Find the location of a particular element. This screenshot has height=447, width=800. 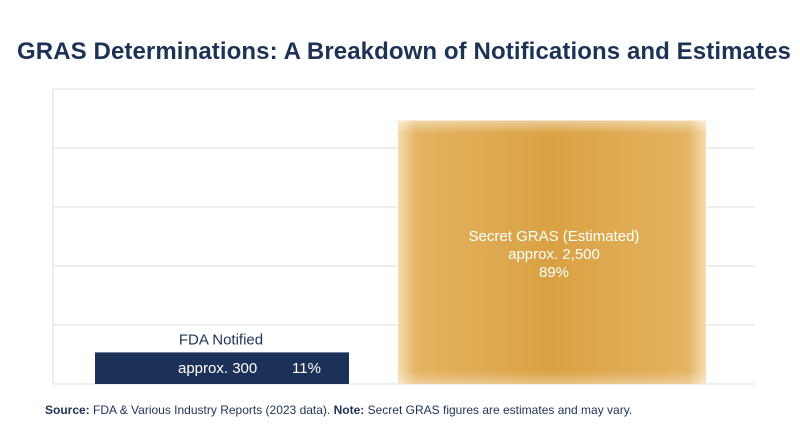

percent-label-fda: 11% is located at coordinates (306, 368).